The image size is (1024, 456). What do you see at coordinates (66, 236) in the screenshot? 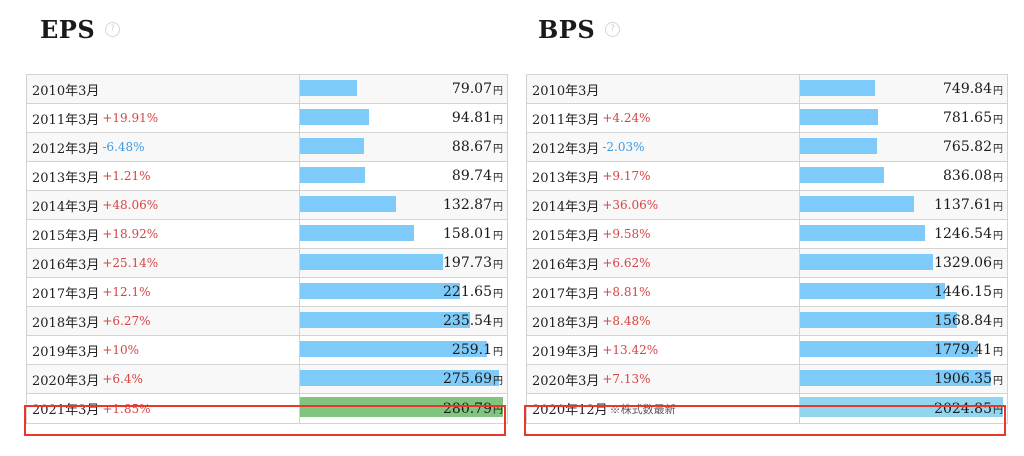
I see `eps-period: 2015年3月` at bounding box center [66, 236].